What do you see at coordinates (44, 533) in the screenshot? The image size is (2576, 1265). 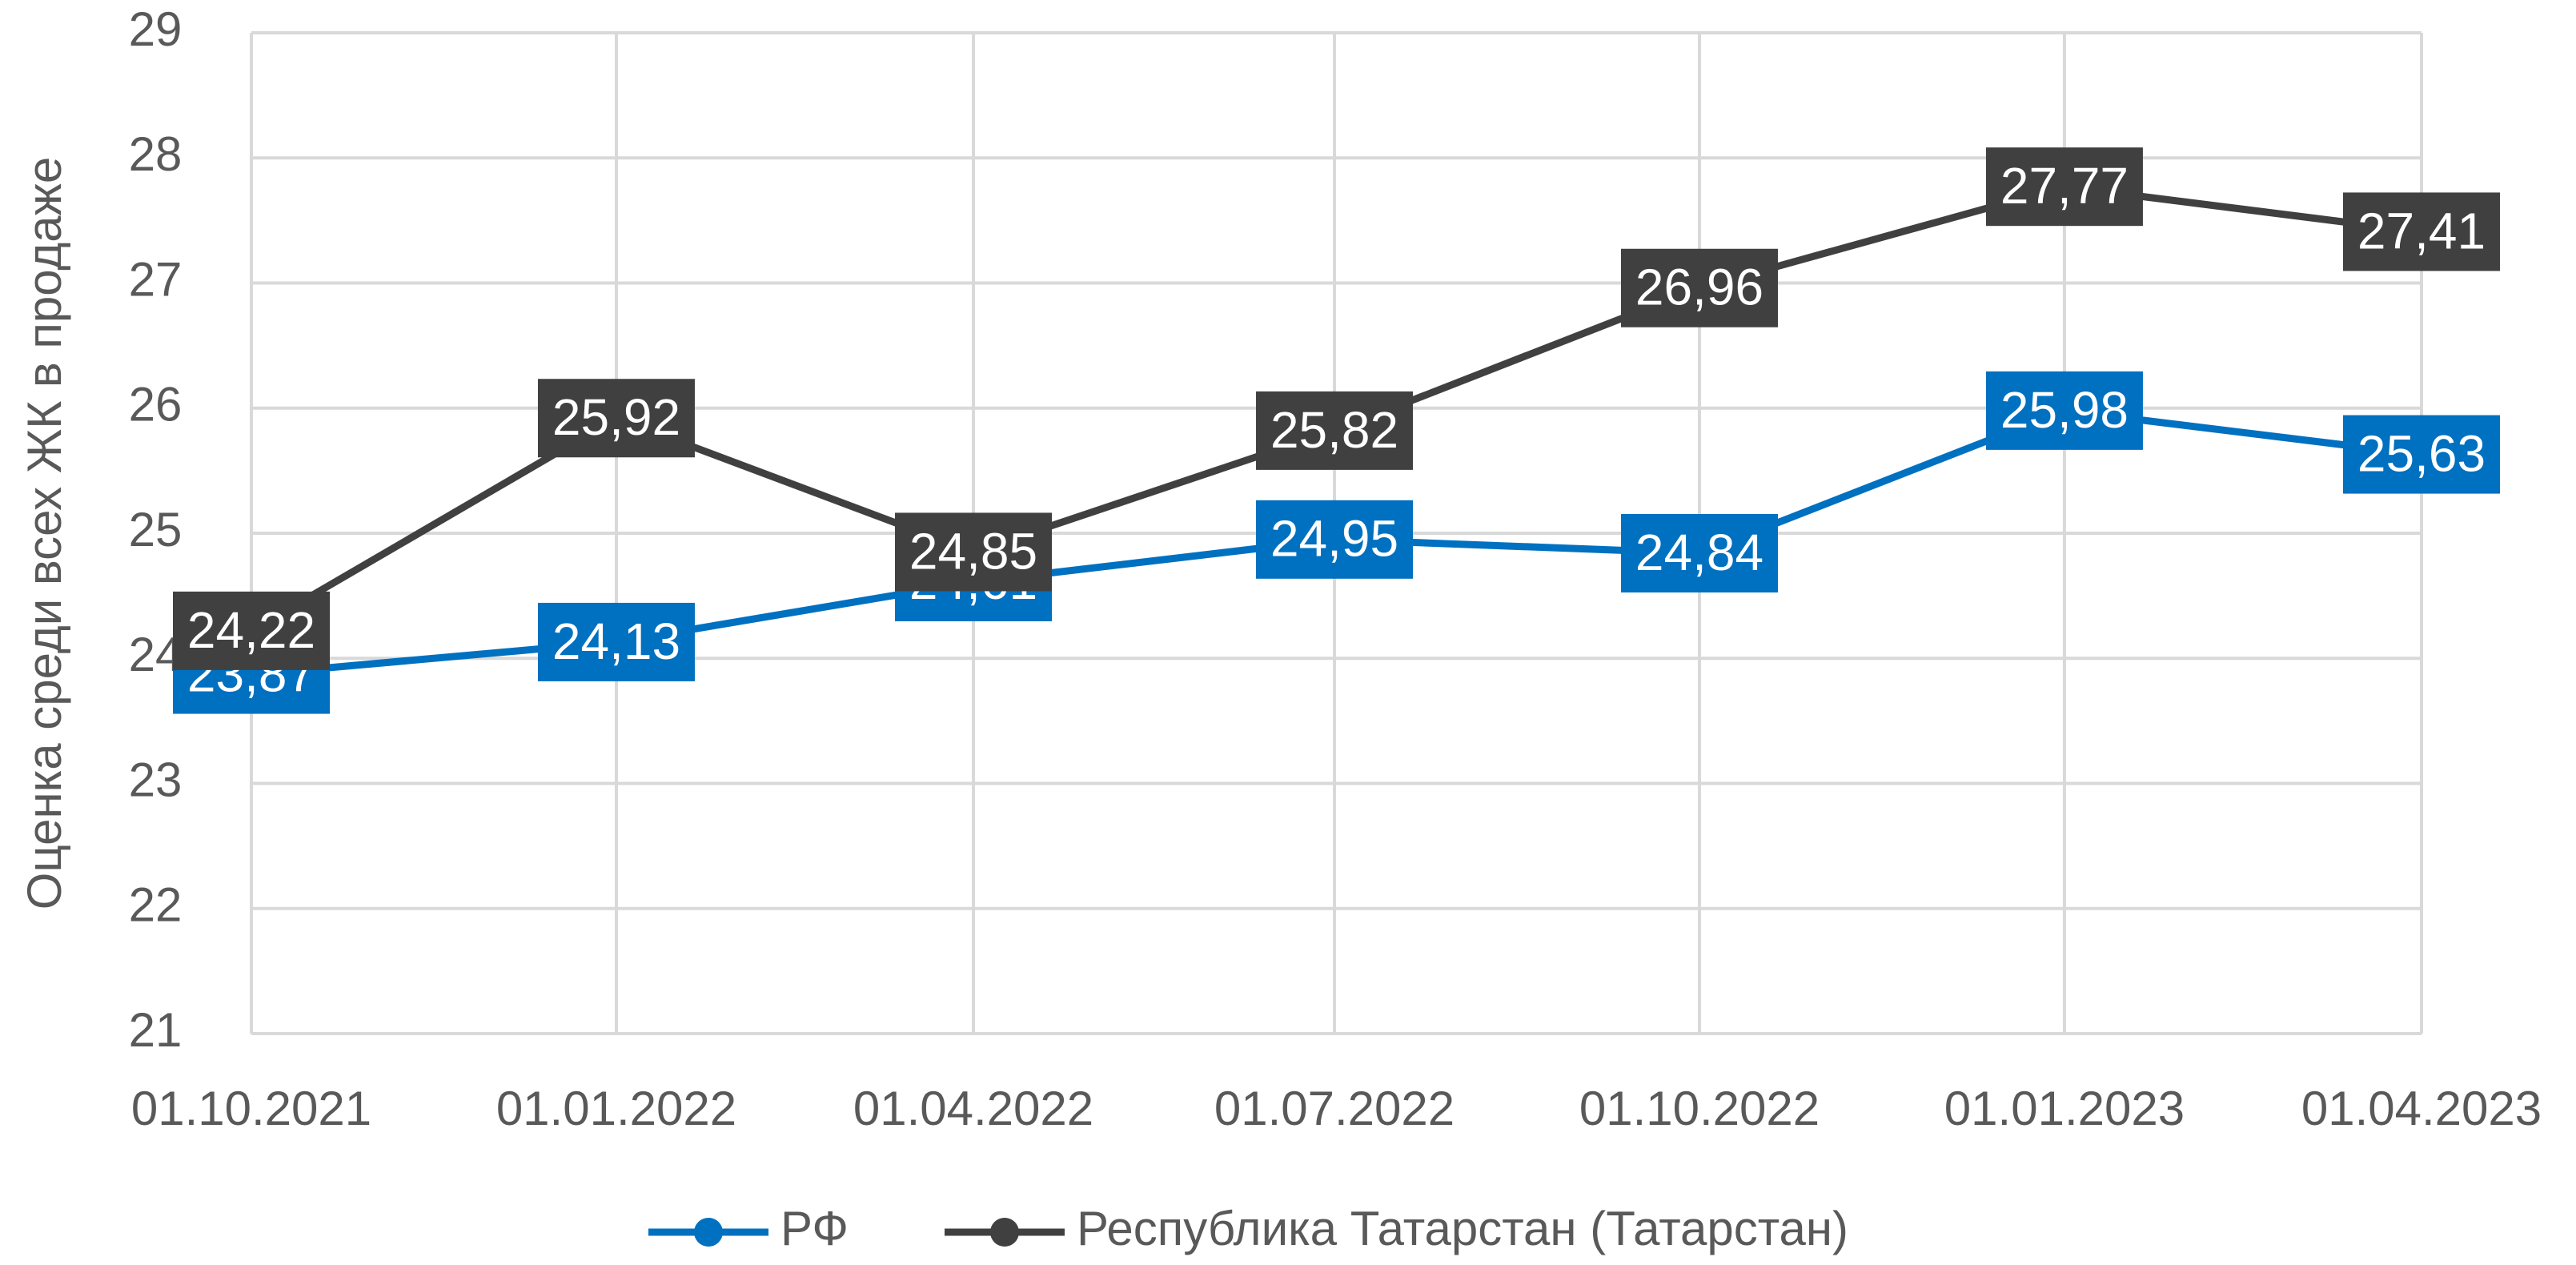 I see `y-axis-label: Оценка среди всех ЖК в продаже` at bounding box center [44, 533].